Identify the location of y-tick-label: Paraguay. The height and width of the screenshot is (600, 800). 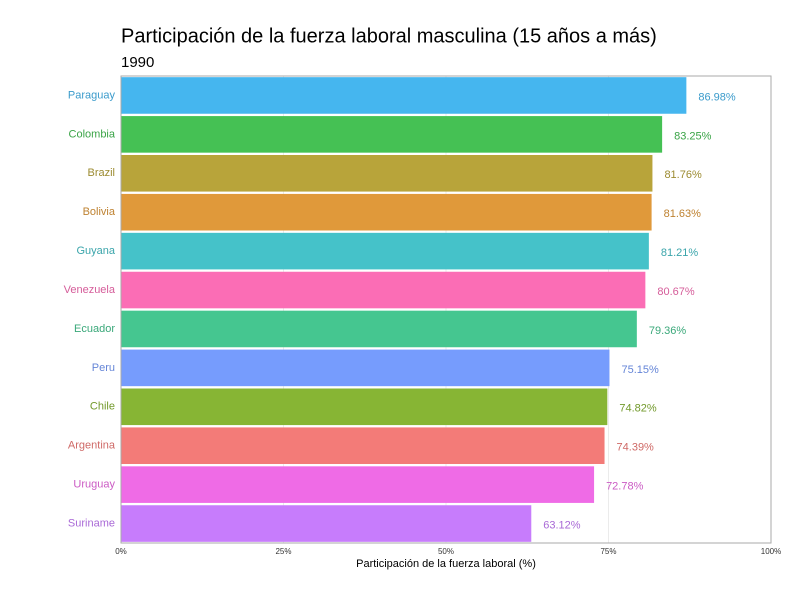
(92, 95).